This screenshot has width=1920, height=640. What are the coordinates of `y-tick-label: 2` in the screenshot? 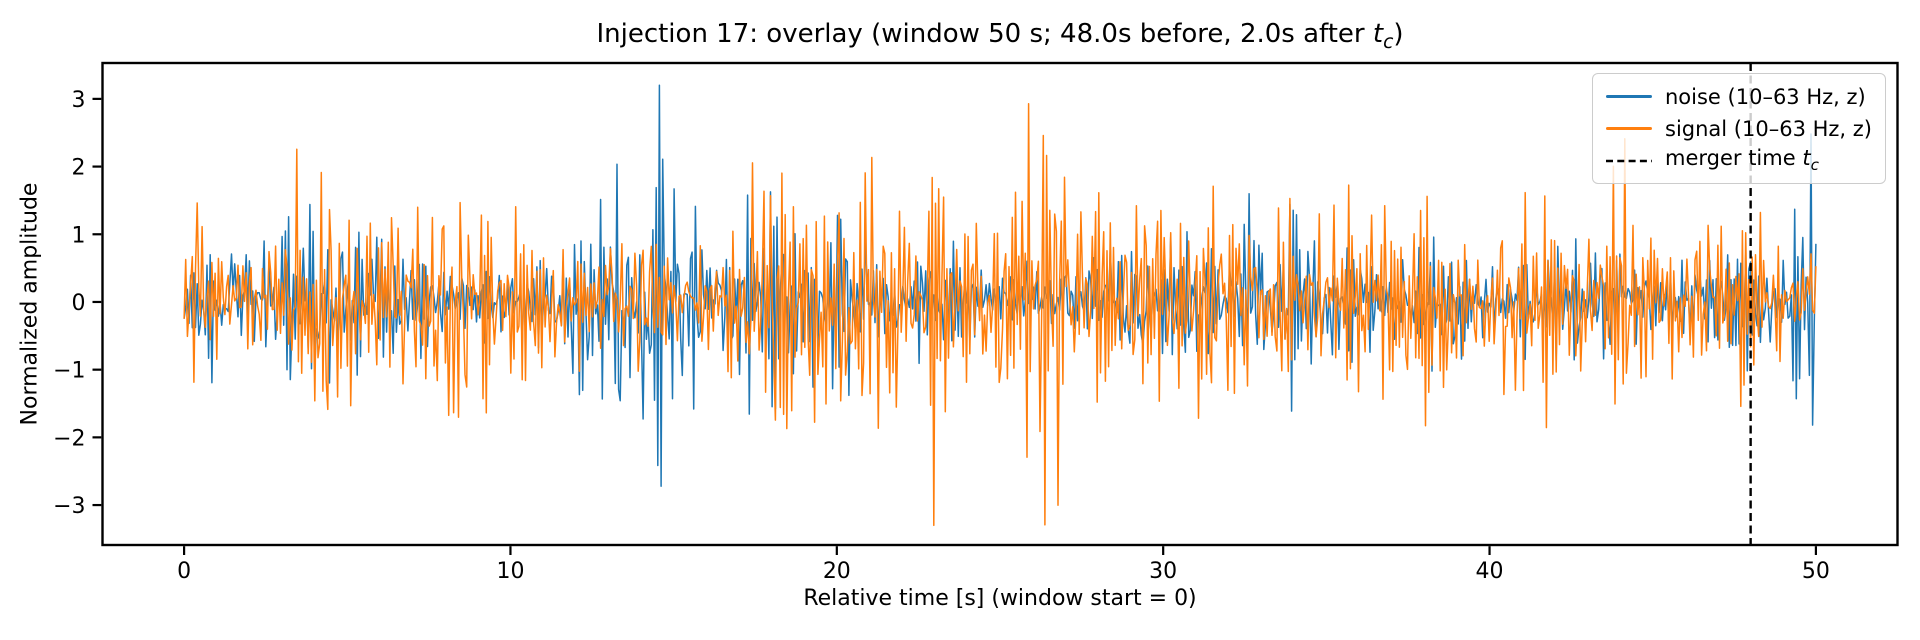 It's located at (79, 168).